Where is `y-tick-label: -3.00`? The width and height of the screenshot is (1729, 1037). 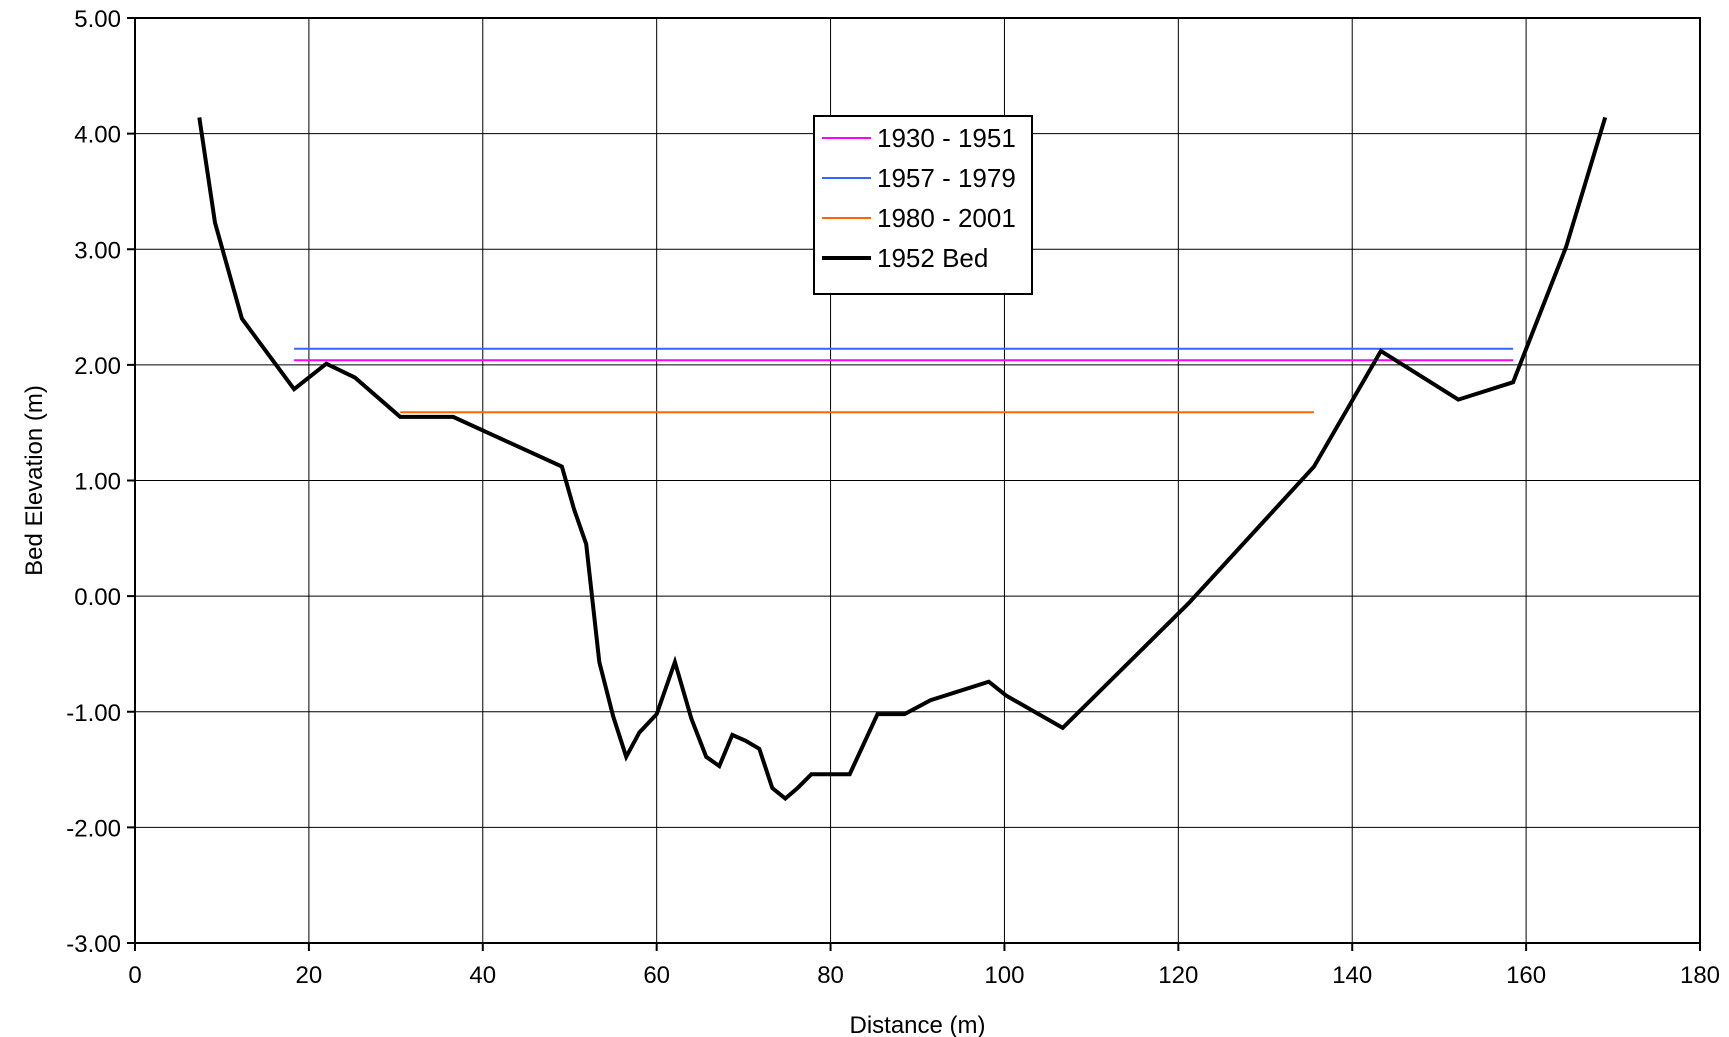 y-tick-label: -3.00 is located at coordinates (93, 944).